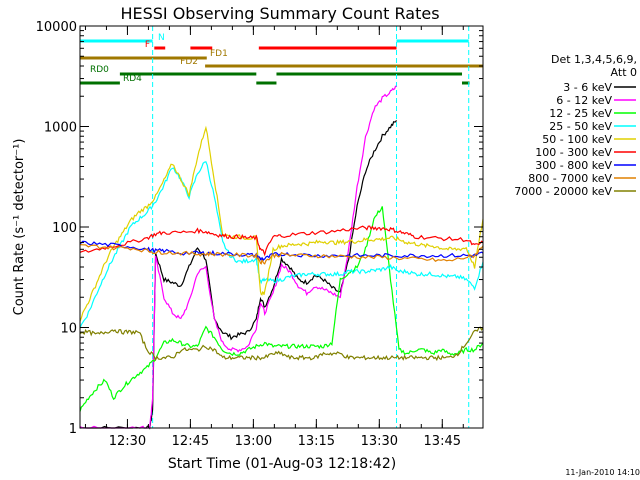 This screenshot has height=480, width=640. Describe the element at coordinates (580, 126) in the screenshot. I see `legend-label-3: 25 - 50 keV` at that location.